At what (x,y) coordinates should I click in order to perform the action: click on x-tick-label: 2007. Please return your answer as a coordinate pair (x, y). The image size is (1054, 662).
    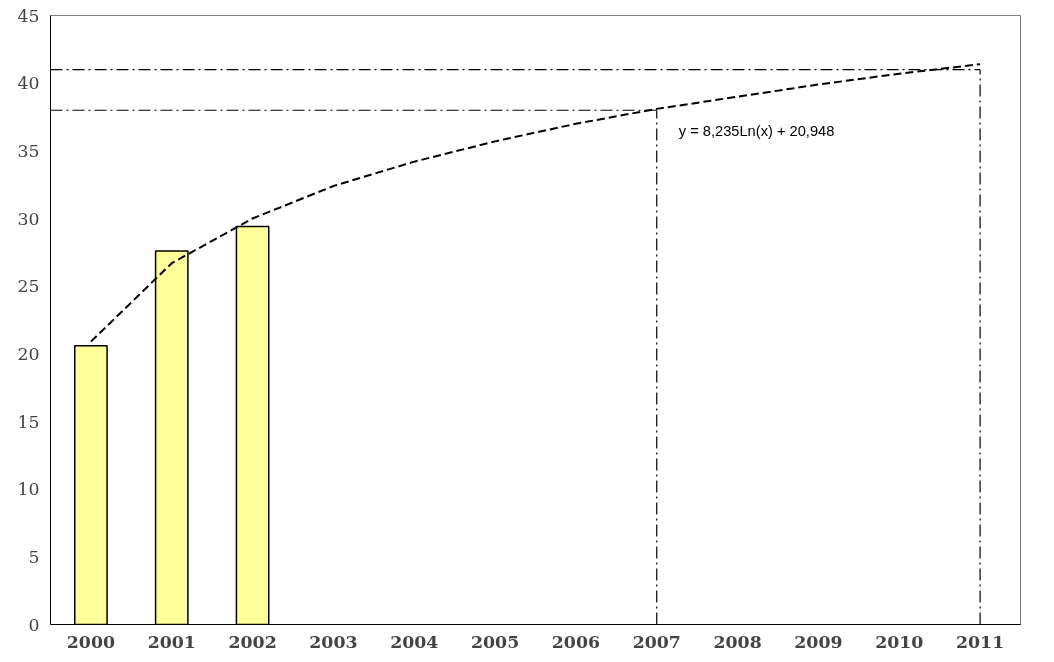
    Looking at the image, I should click on (656, 641).